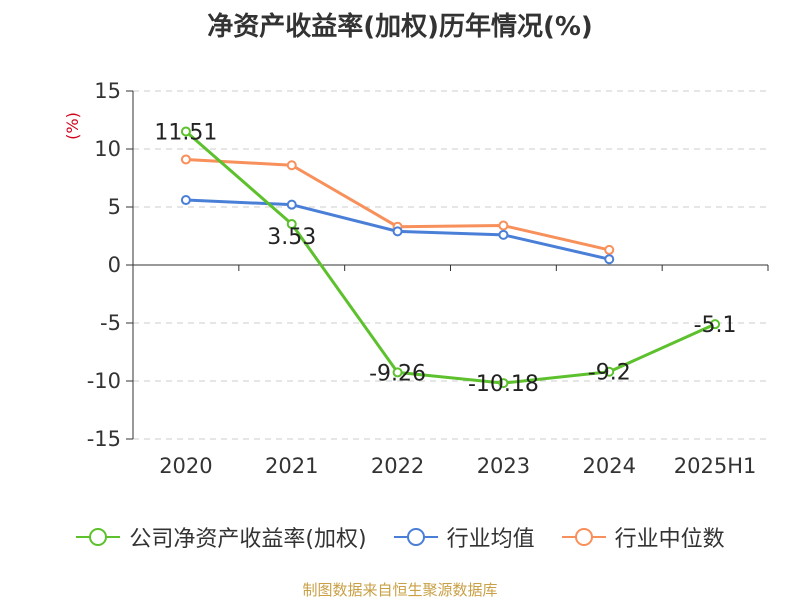 The image size is (800, 600). I want to click on data-label: -9.2, so click(609, 373).